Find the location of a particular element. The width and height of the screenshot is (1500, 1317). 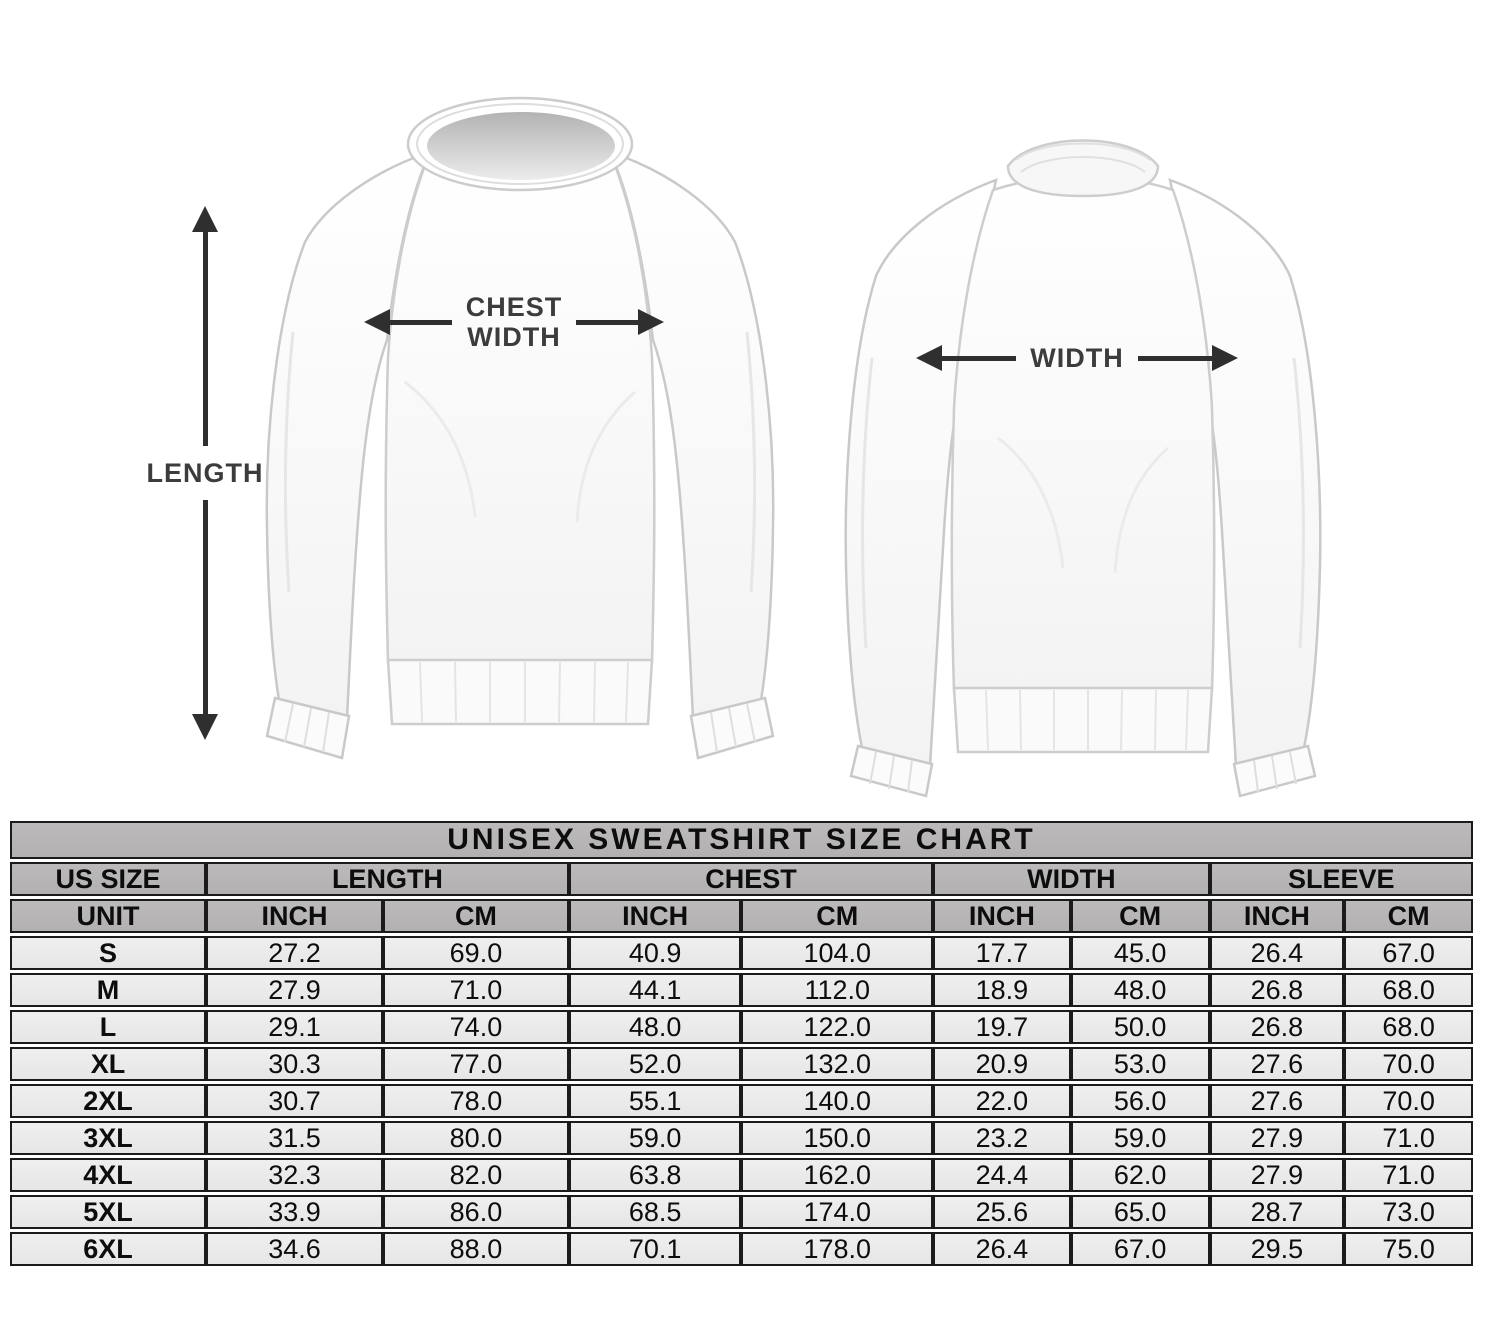

length-arrow: LENGTH is located at coordinates (205, 473).